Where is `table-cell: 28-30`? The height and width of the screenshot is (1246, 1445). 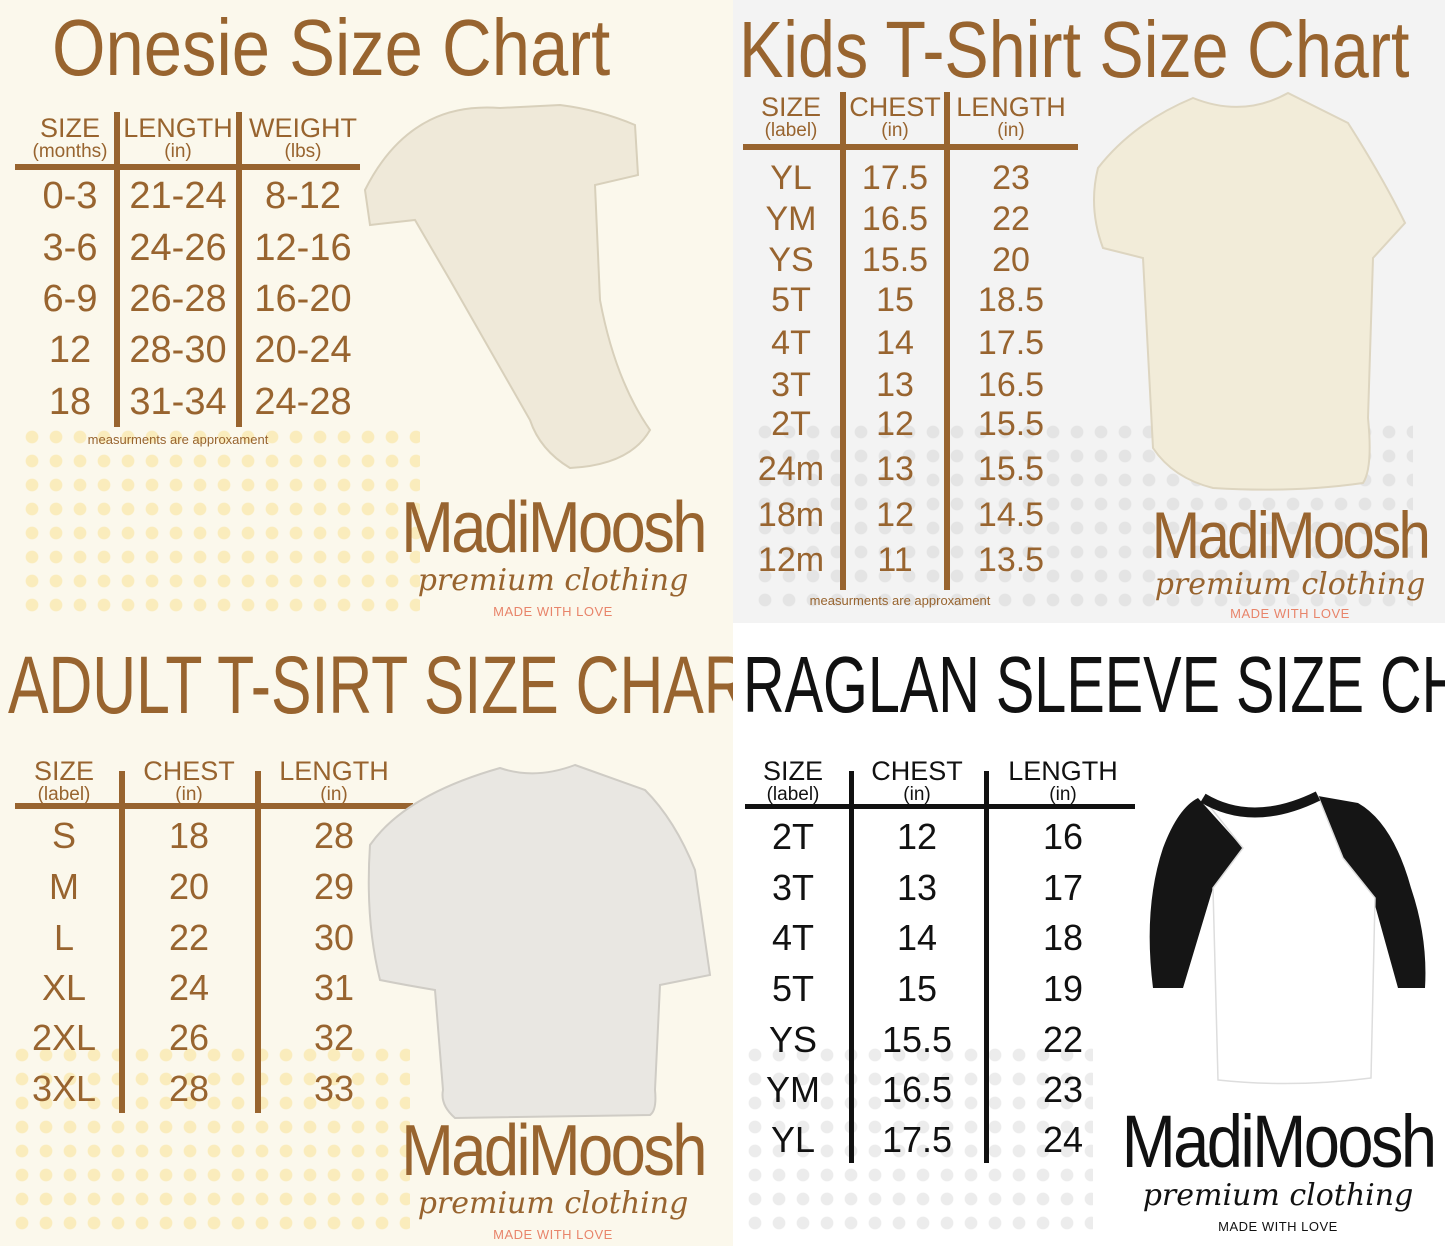 table-cell: 28-30 is located at coordinates (178, 350).